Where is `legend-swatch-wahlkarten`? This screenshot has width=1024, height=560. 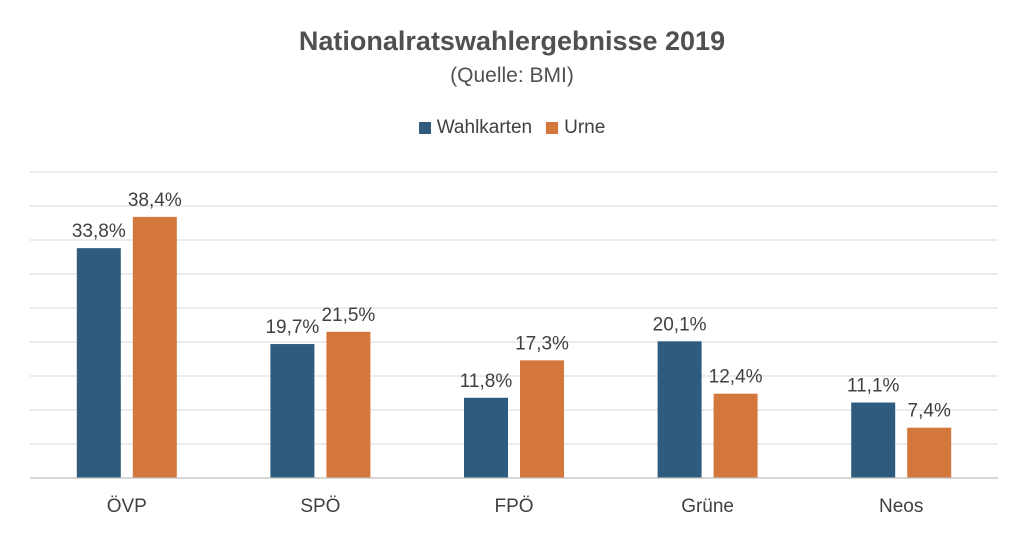
legend-swatch-wahlkarten is located at coordinates (424, 128).